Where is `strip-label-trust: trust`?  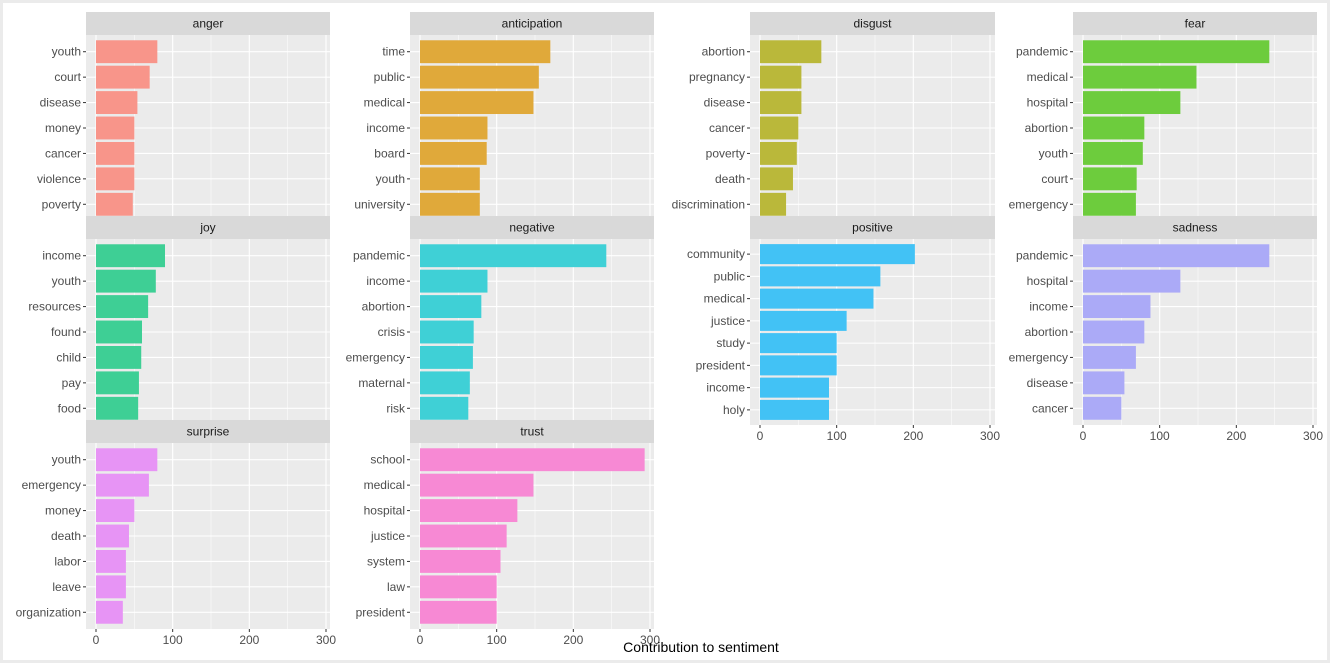
strip-label-trust: trust is located at coordinates (532, 432).